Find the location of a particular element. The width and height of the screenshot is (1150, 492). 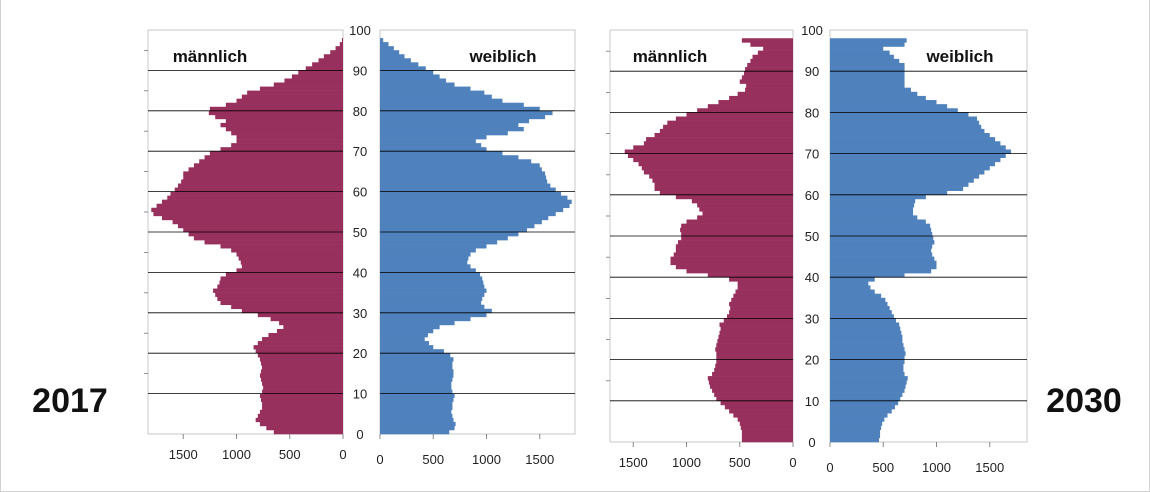

age-tick-label: 40 is located at coordinates (812, 277).